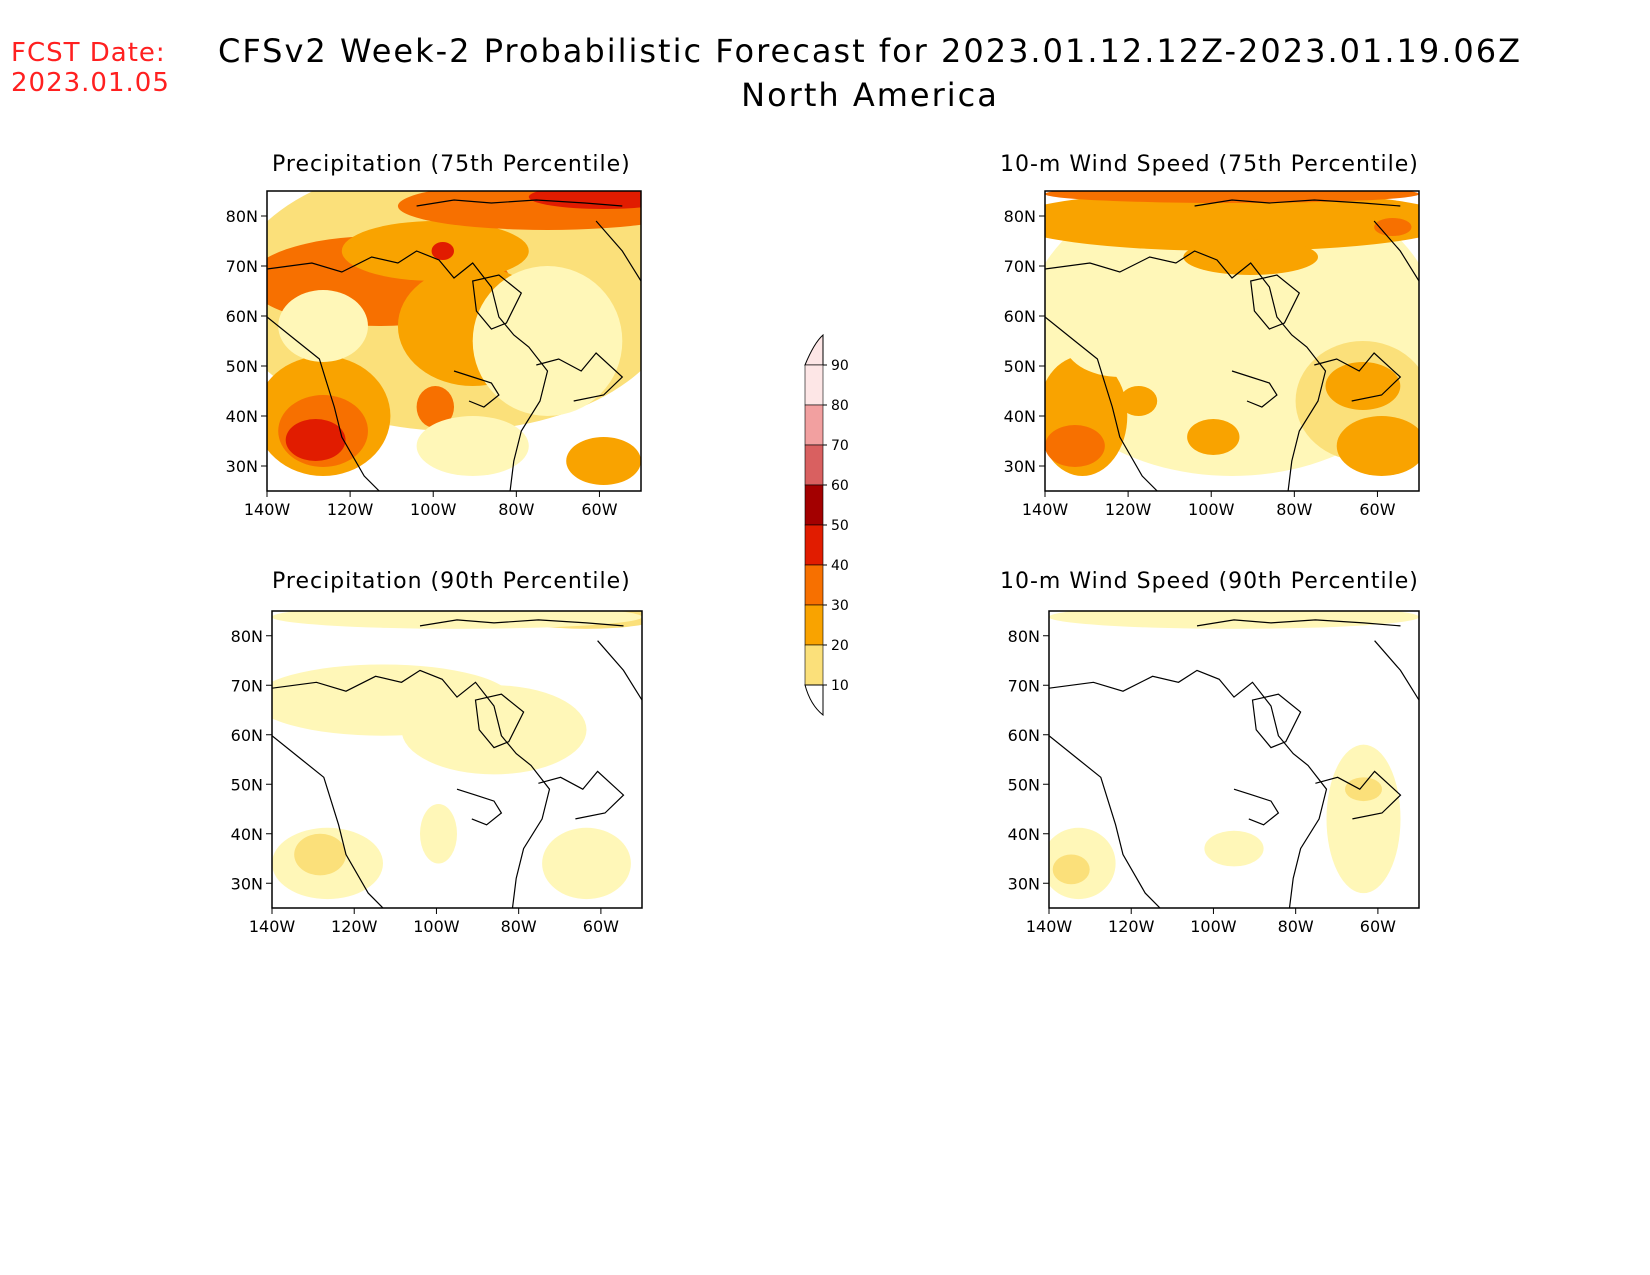  What do you see at coordinates (840, 606) in the screenshot?
I see `colorbar-label: 30` at bounding box center [840, 606].